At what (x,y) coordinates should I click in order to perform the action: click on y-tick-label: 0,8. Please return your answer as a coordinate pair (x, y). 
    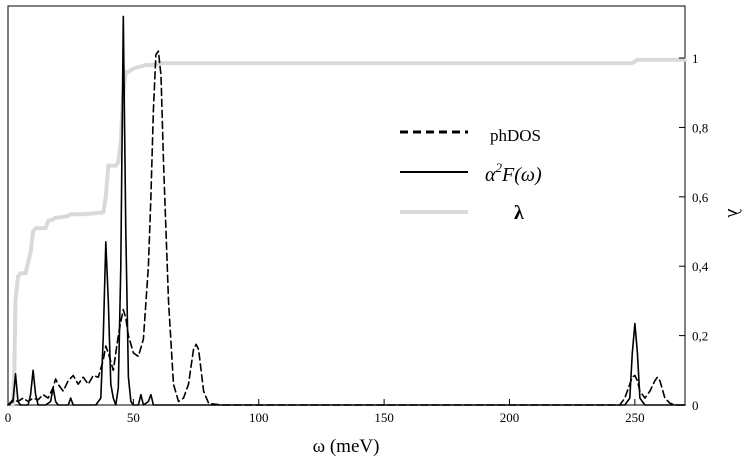
    Looking at the image, I should click on (700, 127).